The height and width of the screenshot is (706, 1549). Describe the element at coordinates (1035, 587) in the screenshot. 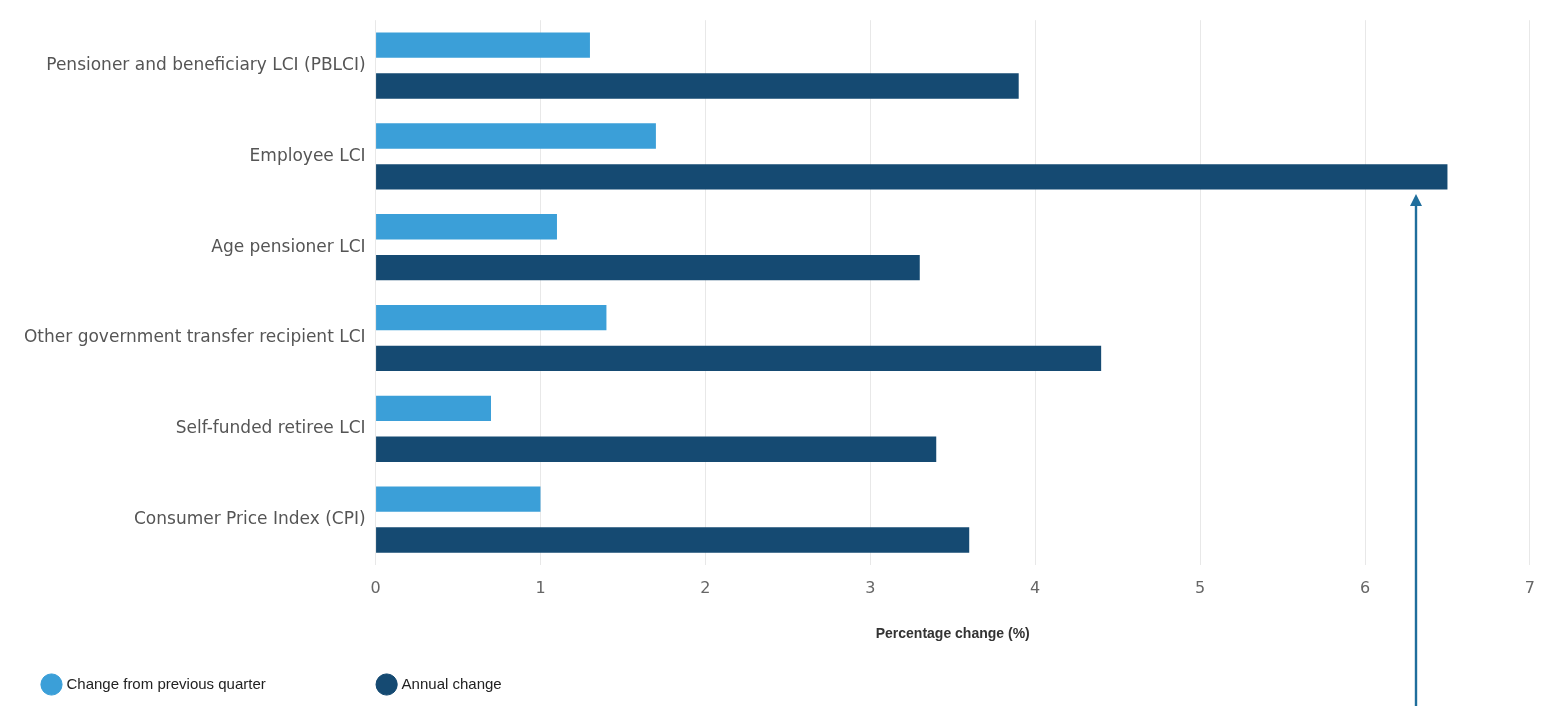

I see `x-tick-label: 4` at that location.